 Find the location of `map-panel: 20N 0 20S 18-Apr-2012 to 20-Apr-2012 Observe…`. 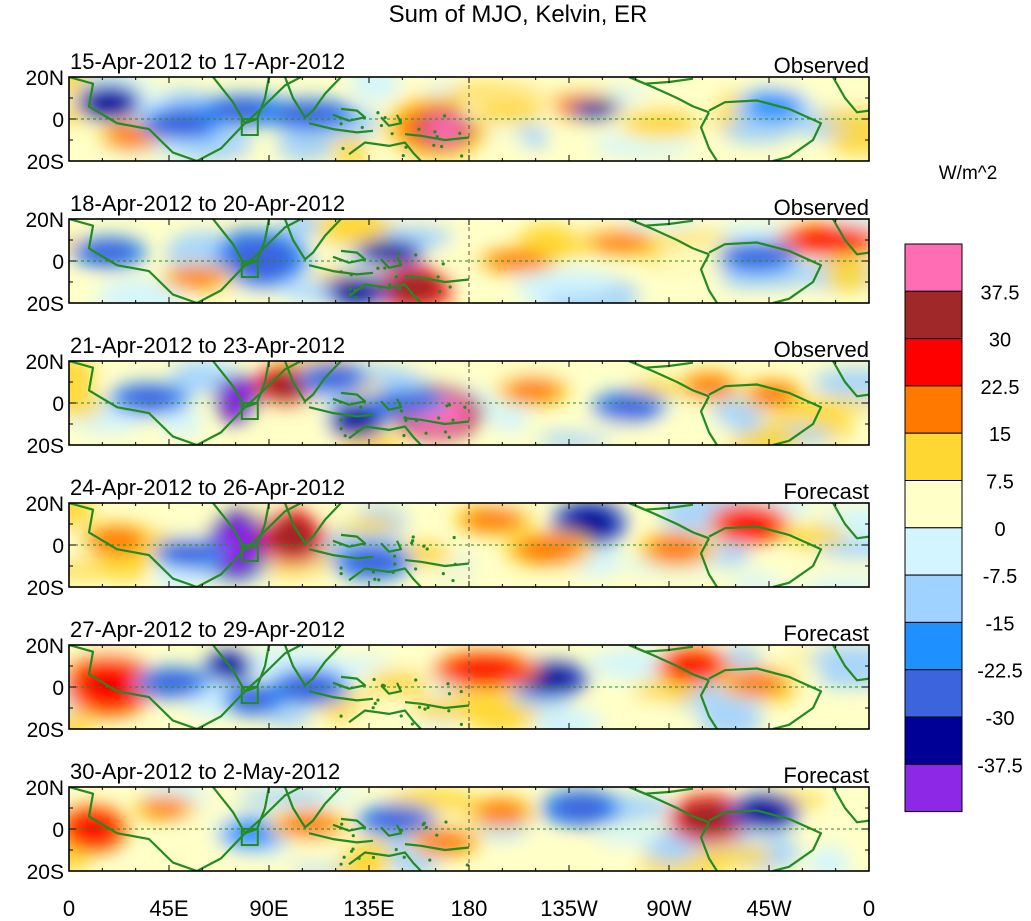

map-panel: 20N 0 20S 18-Apr-2012 to 20-Apr-2012 Observe… is located at coordinates (447, 253).